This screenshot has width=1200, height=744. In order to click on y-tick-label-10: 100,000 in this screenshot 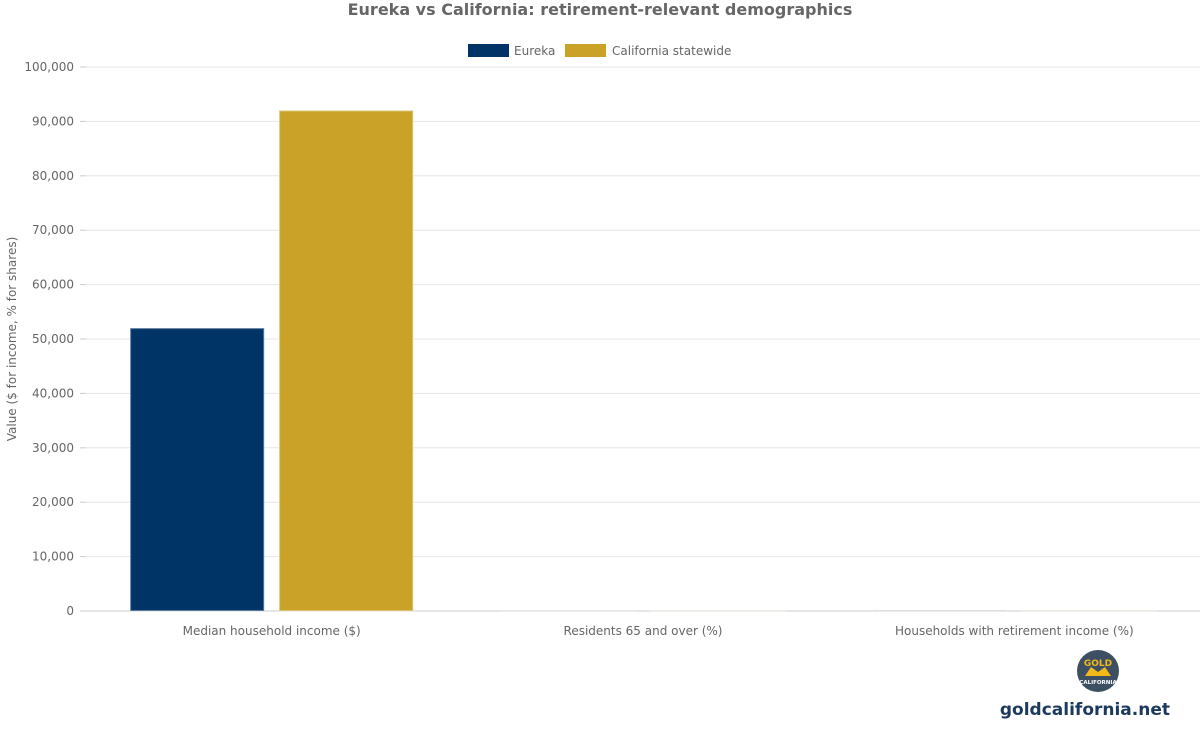, I will do `click(49, 67)`.